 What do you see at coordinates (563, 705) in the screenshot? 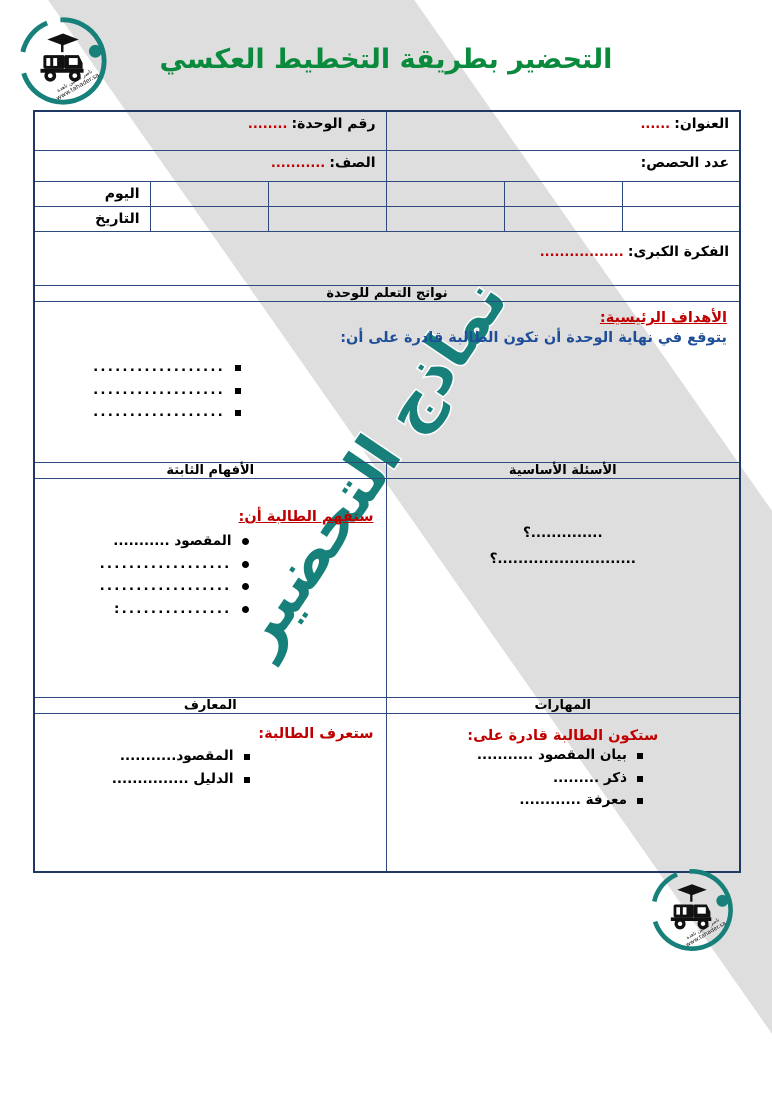
I see `skills-header: المهارات` at bounding box center [563, 705].